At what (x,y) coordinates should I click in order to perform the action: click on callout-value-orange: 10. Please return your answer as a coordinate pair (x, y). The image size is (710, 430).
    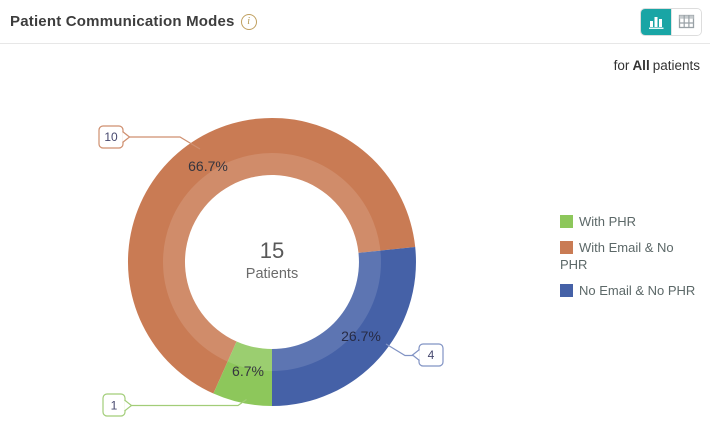
    Looking at the image, I should click on (111, 137).